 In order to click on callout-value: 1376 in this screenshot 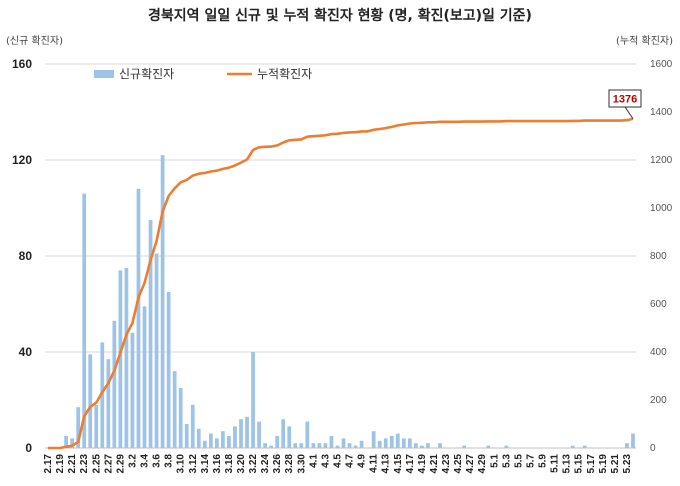, I will do `click(625, 100)`.